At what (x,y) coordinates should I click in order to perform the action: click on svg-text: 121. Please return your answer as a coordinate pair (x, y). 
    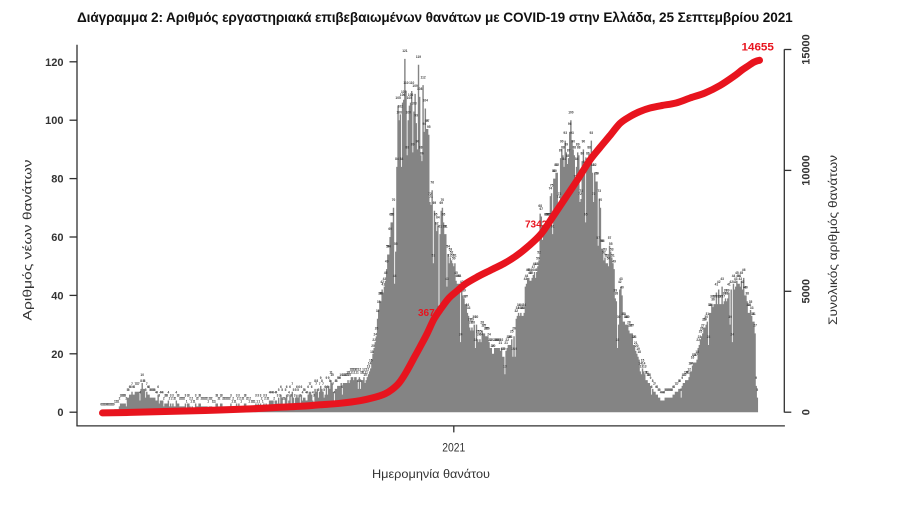
    Looking at the image, I should click on (405, 51).